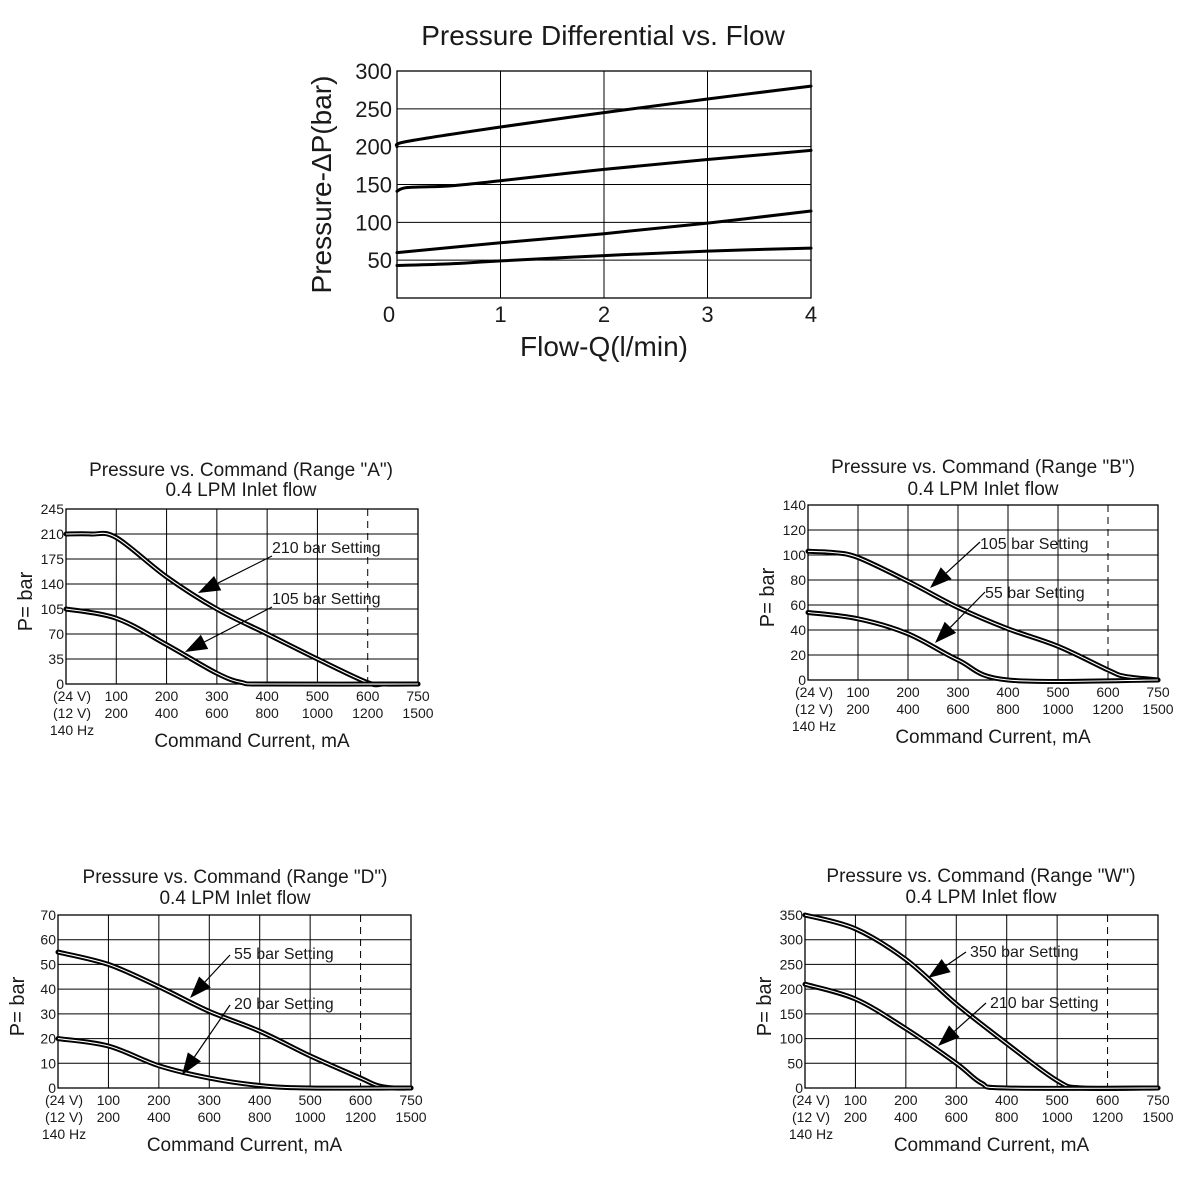 Image resolution: width=1200 pixels, height=1180 pixels. I want to click on y-axis-label: Pressure-ΔP(bar), so click(321, 185).